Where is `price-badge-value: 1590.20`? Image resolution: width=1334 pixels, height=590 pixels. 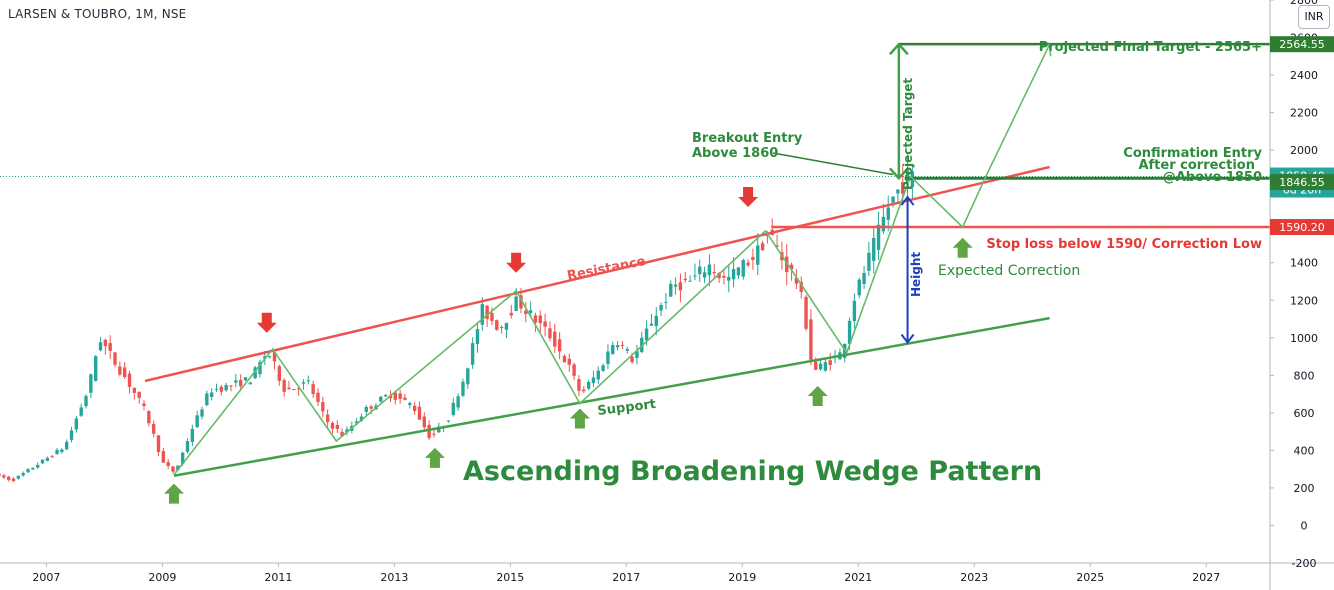
price-badge-value: 1590.20 is located at coordinates (1302, 227).